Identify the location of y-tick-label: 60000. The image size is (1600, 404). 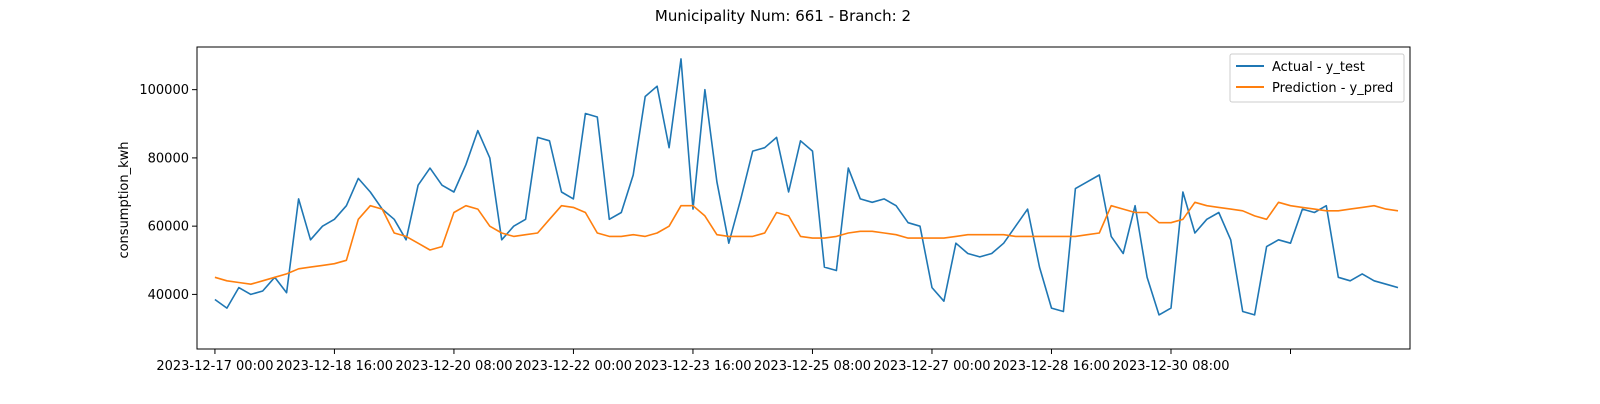
(168, 227).